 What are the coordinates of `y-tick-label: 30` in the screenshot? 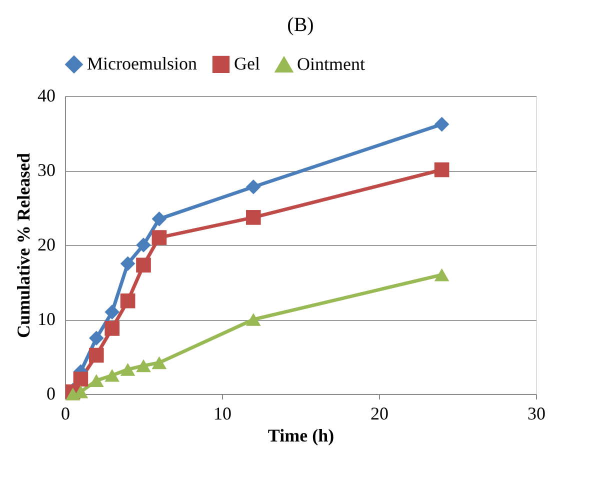 It's located at (47, 170).